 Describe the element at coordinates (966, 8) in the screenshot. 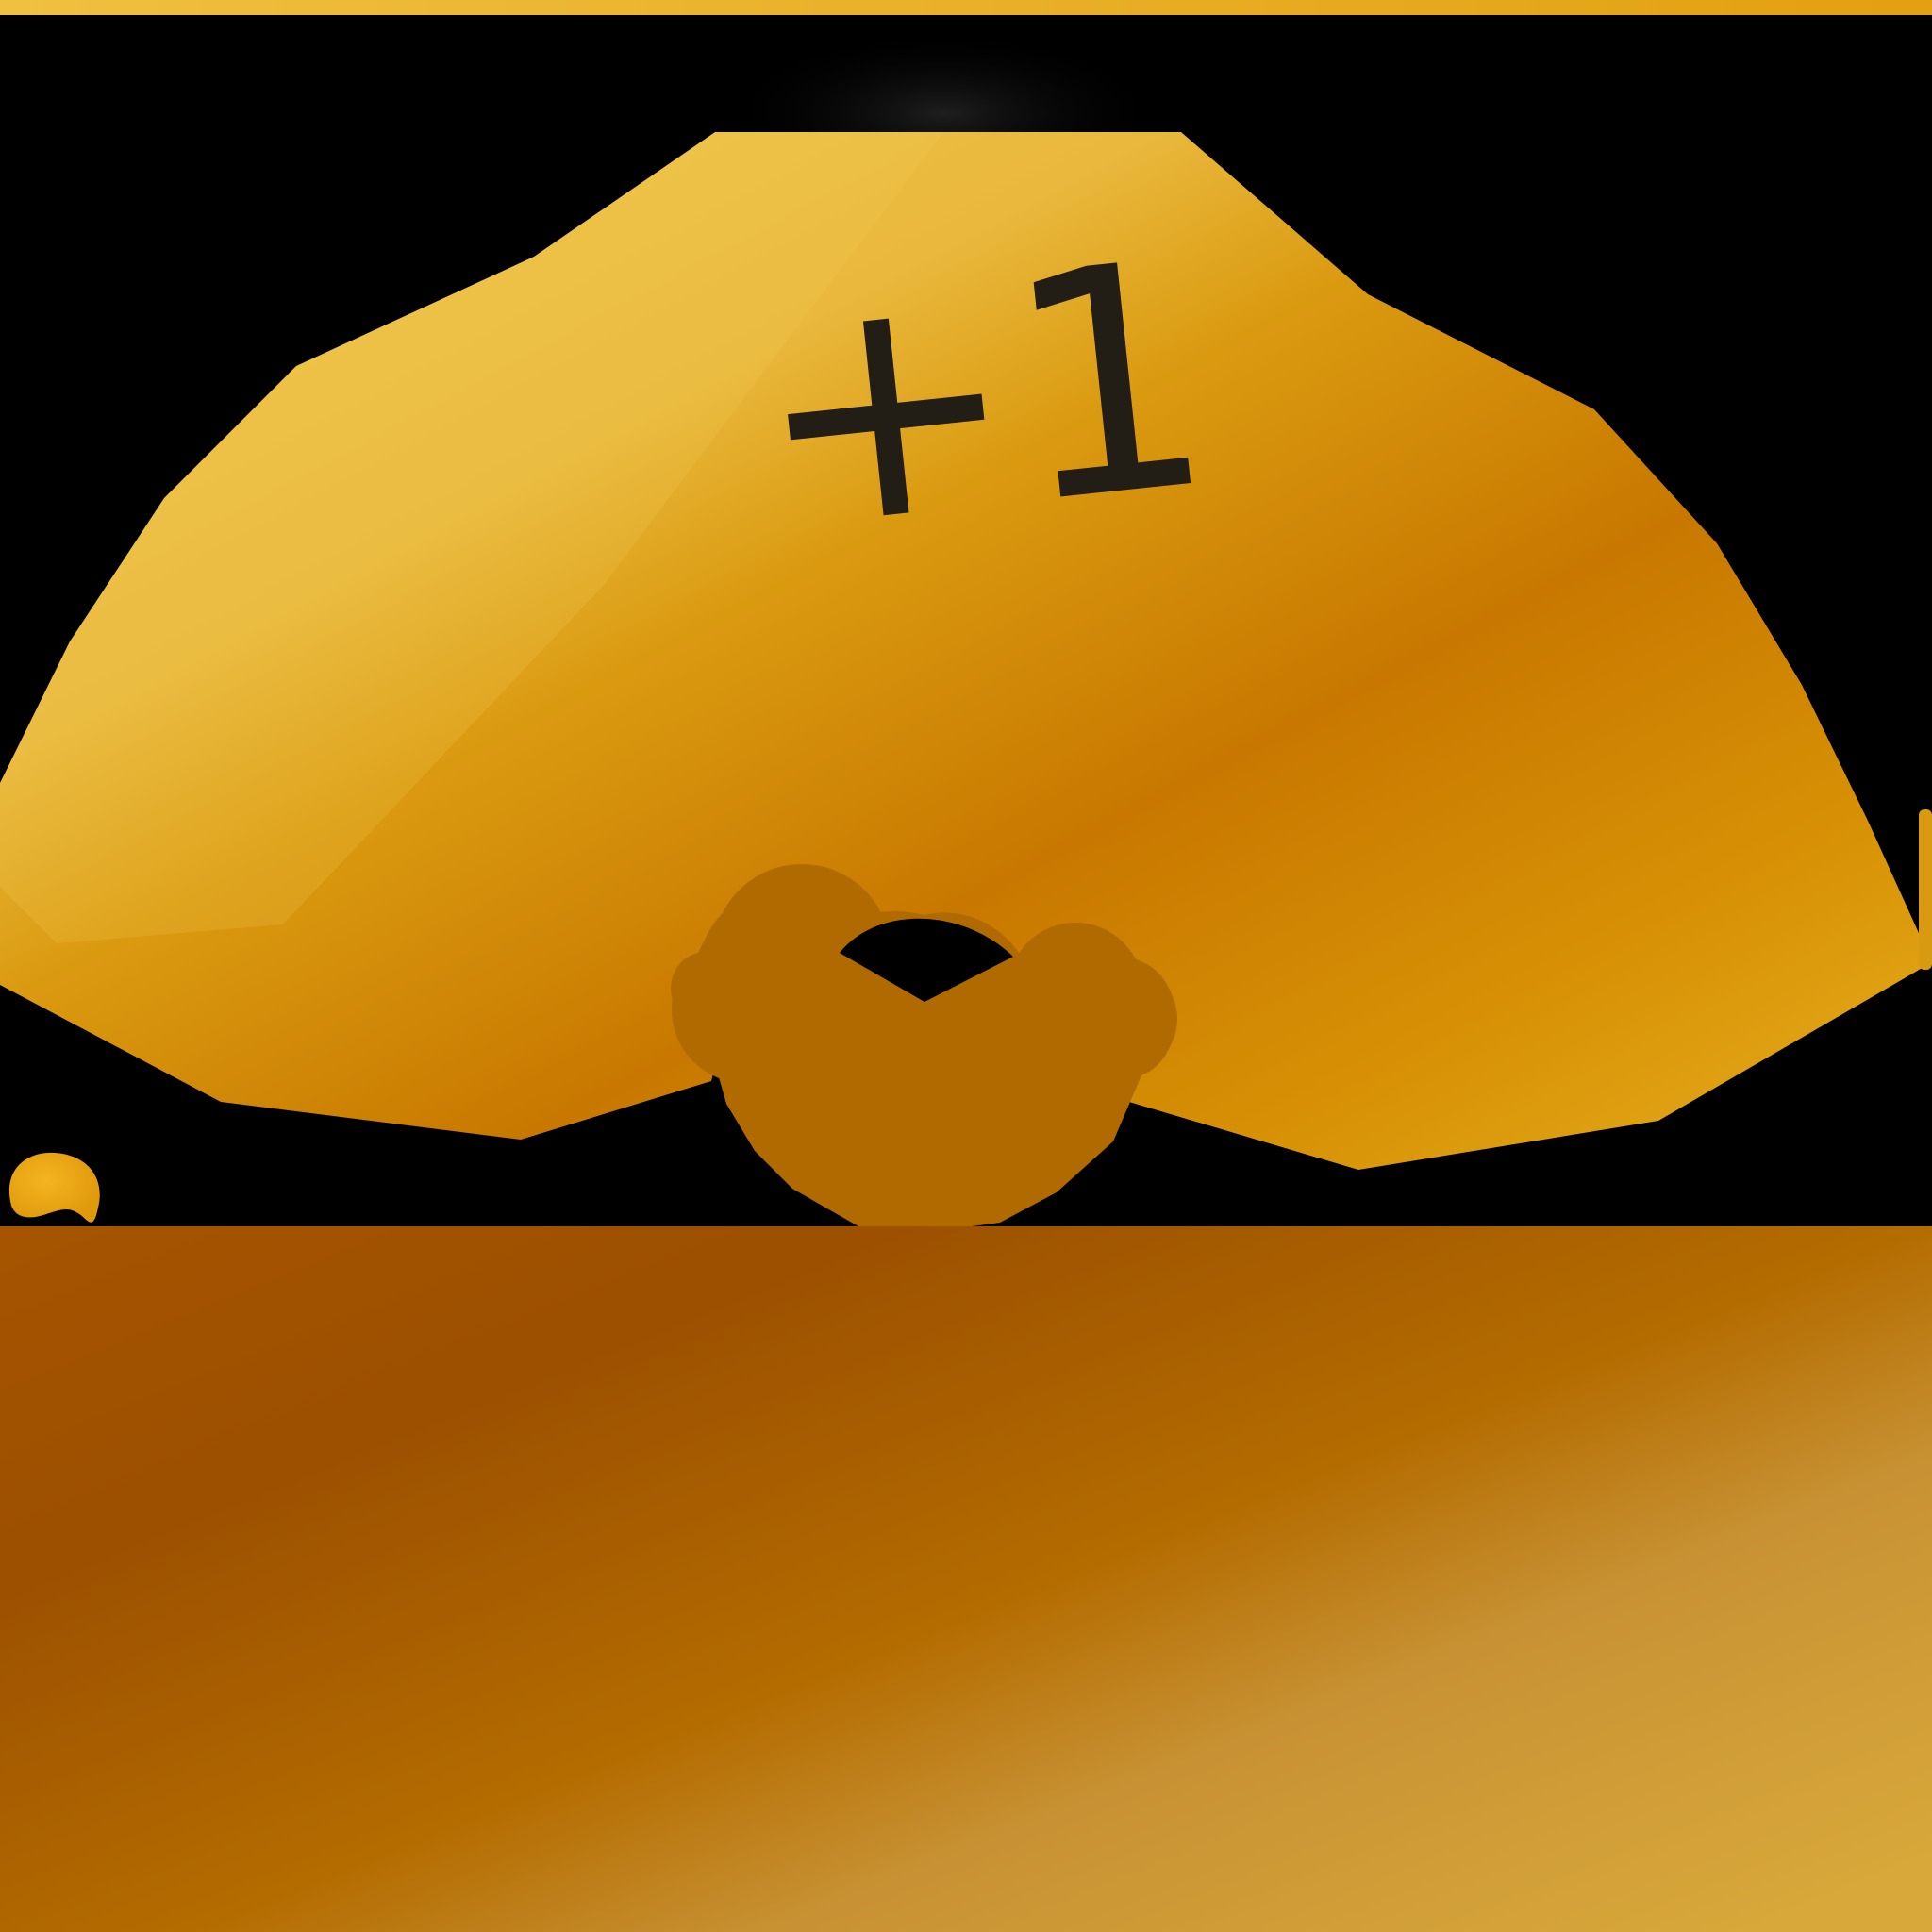

I see `top-accent-bar` at that location.